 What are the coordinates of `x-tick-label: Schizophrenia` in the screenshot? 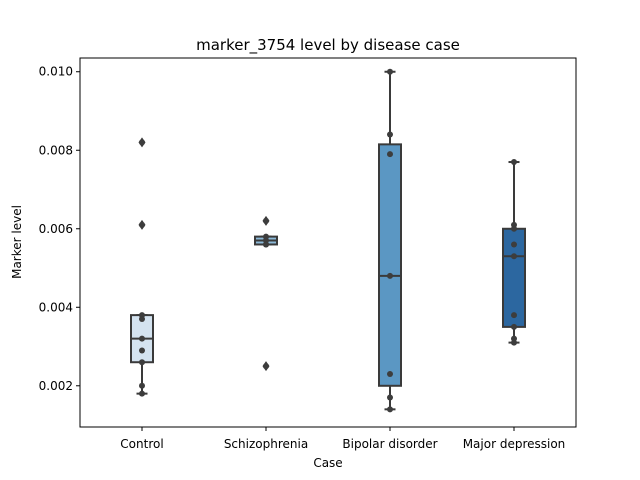 It's located at (266, 444).